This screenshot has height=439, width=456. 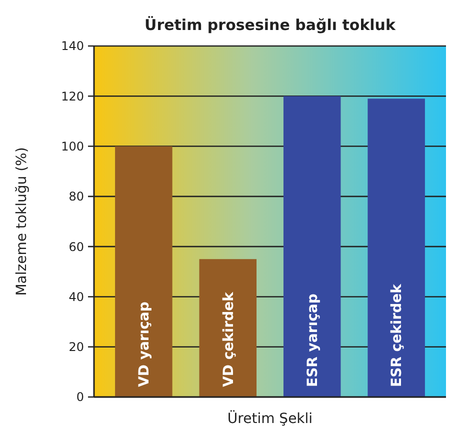 What do you see at coordinates (144, 344) in the screenshot?
I see `x-tick-label: VD yarıçap` at bounding box center [144, 344].